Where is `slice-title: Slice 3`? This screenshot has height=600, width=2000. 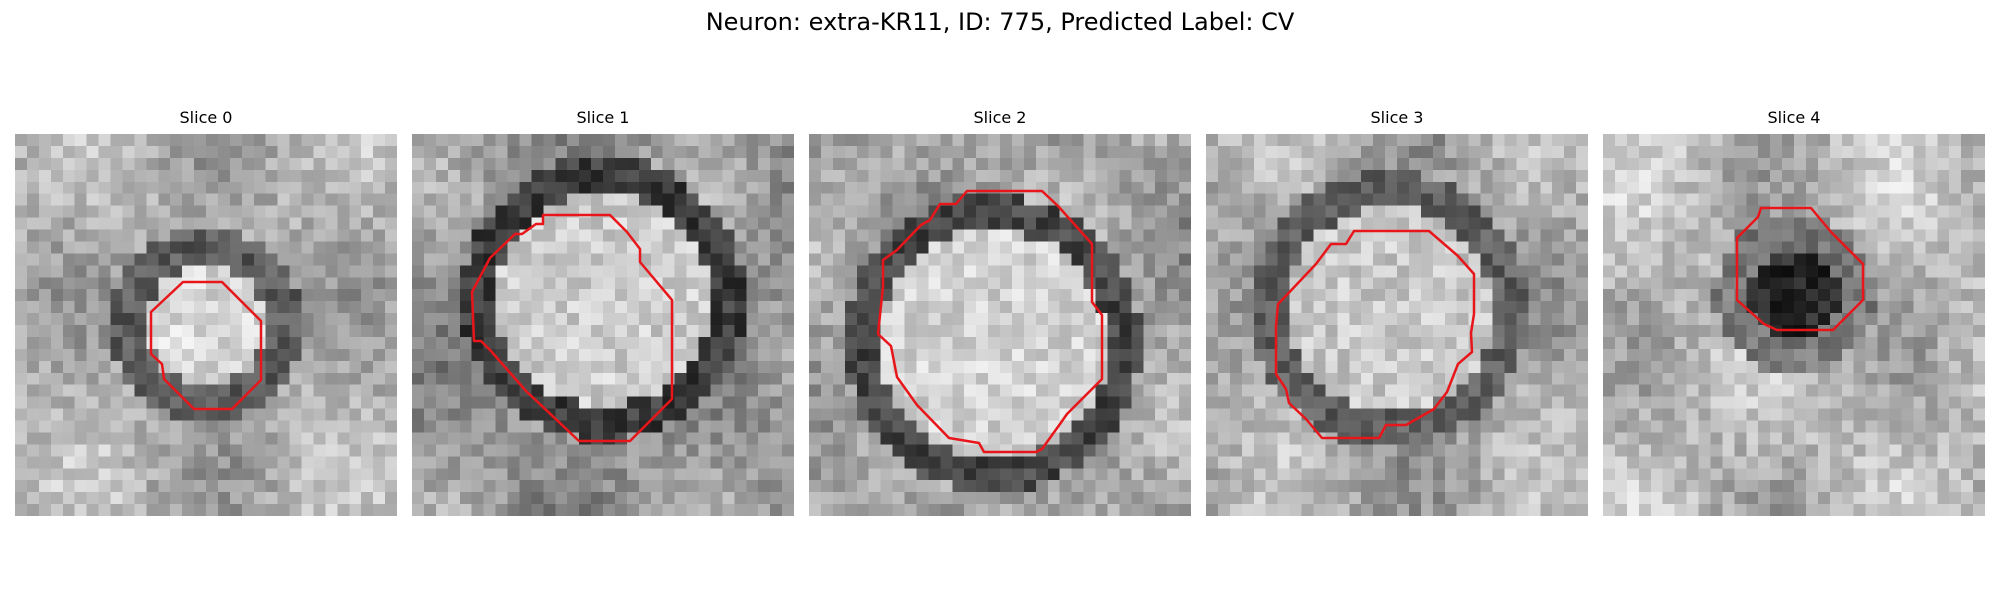 slice-title: Slice 3 is located at coordinates (1397, 117).